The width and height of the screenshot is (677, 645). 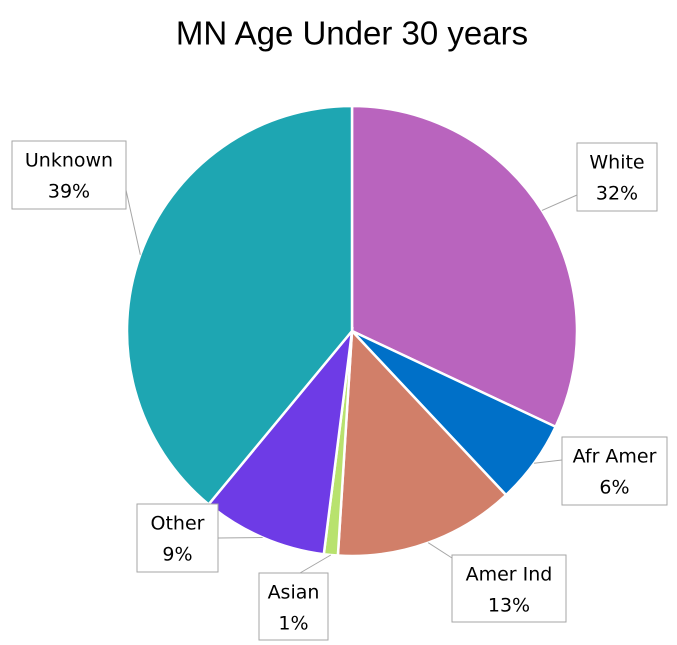 I want to click on category-label: Other, so click(x=178, y=524).